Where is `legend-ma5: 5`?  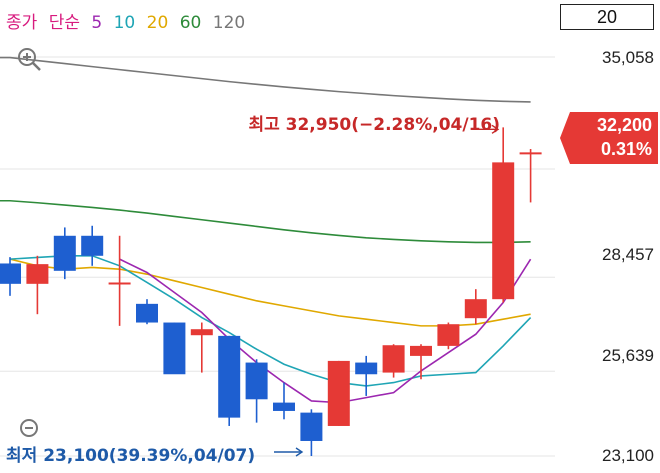 legend-ma5: 5 is located at coordinates (97, 23).